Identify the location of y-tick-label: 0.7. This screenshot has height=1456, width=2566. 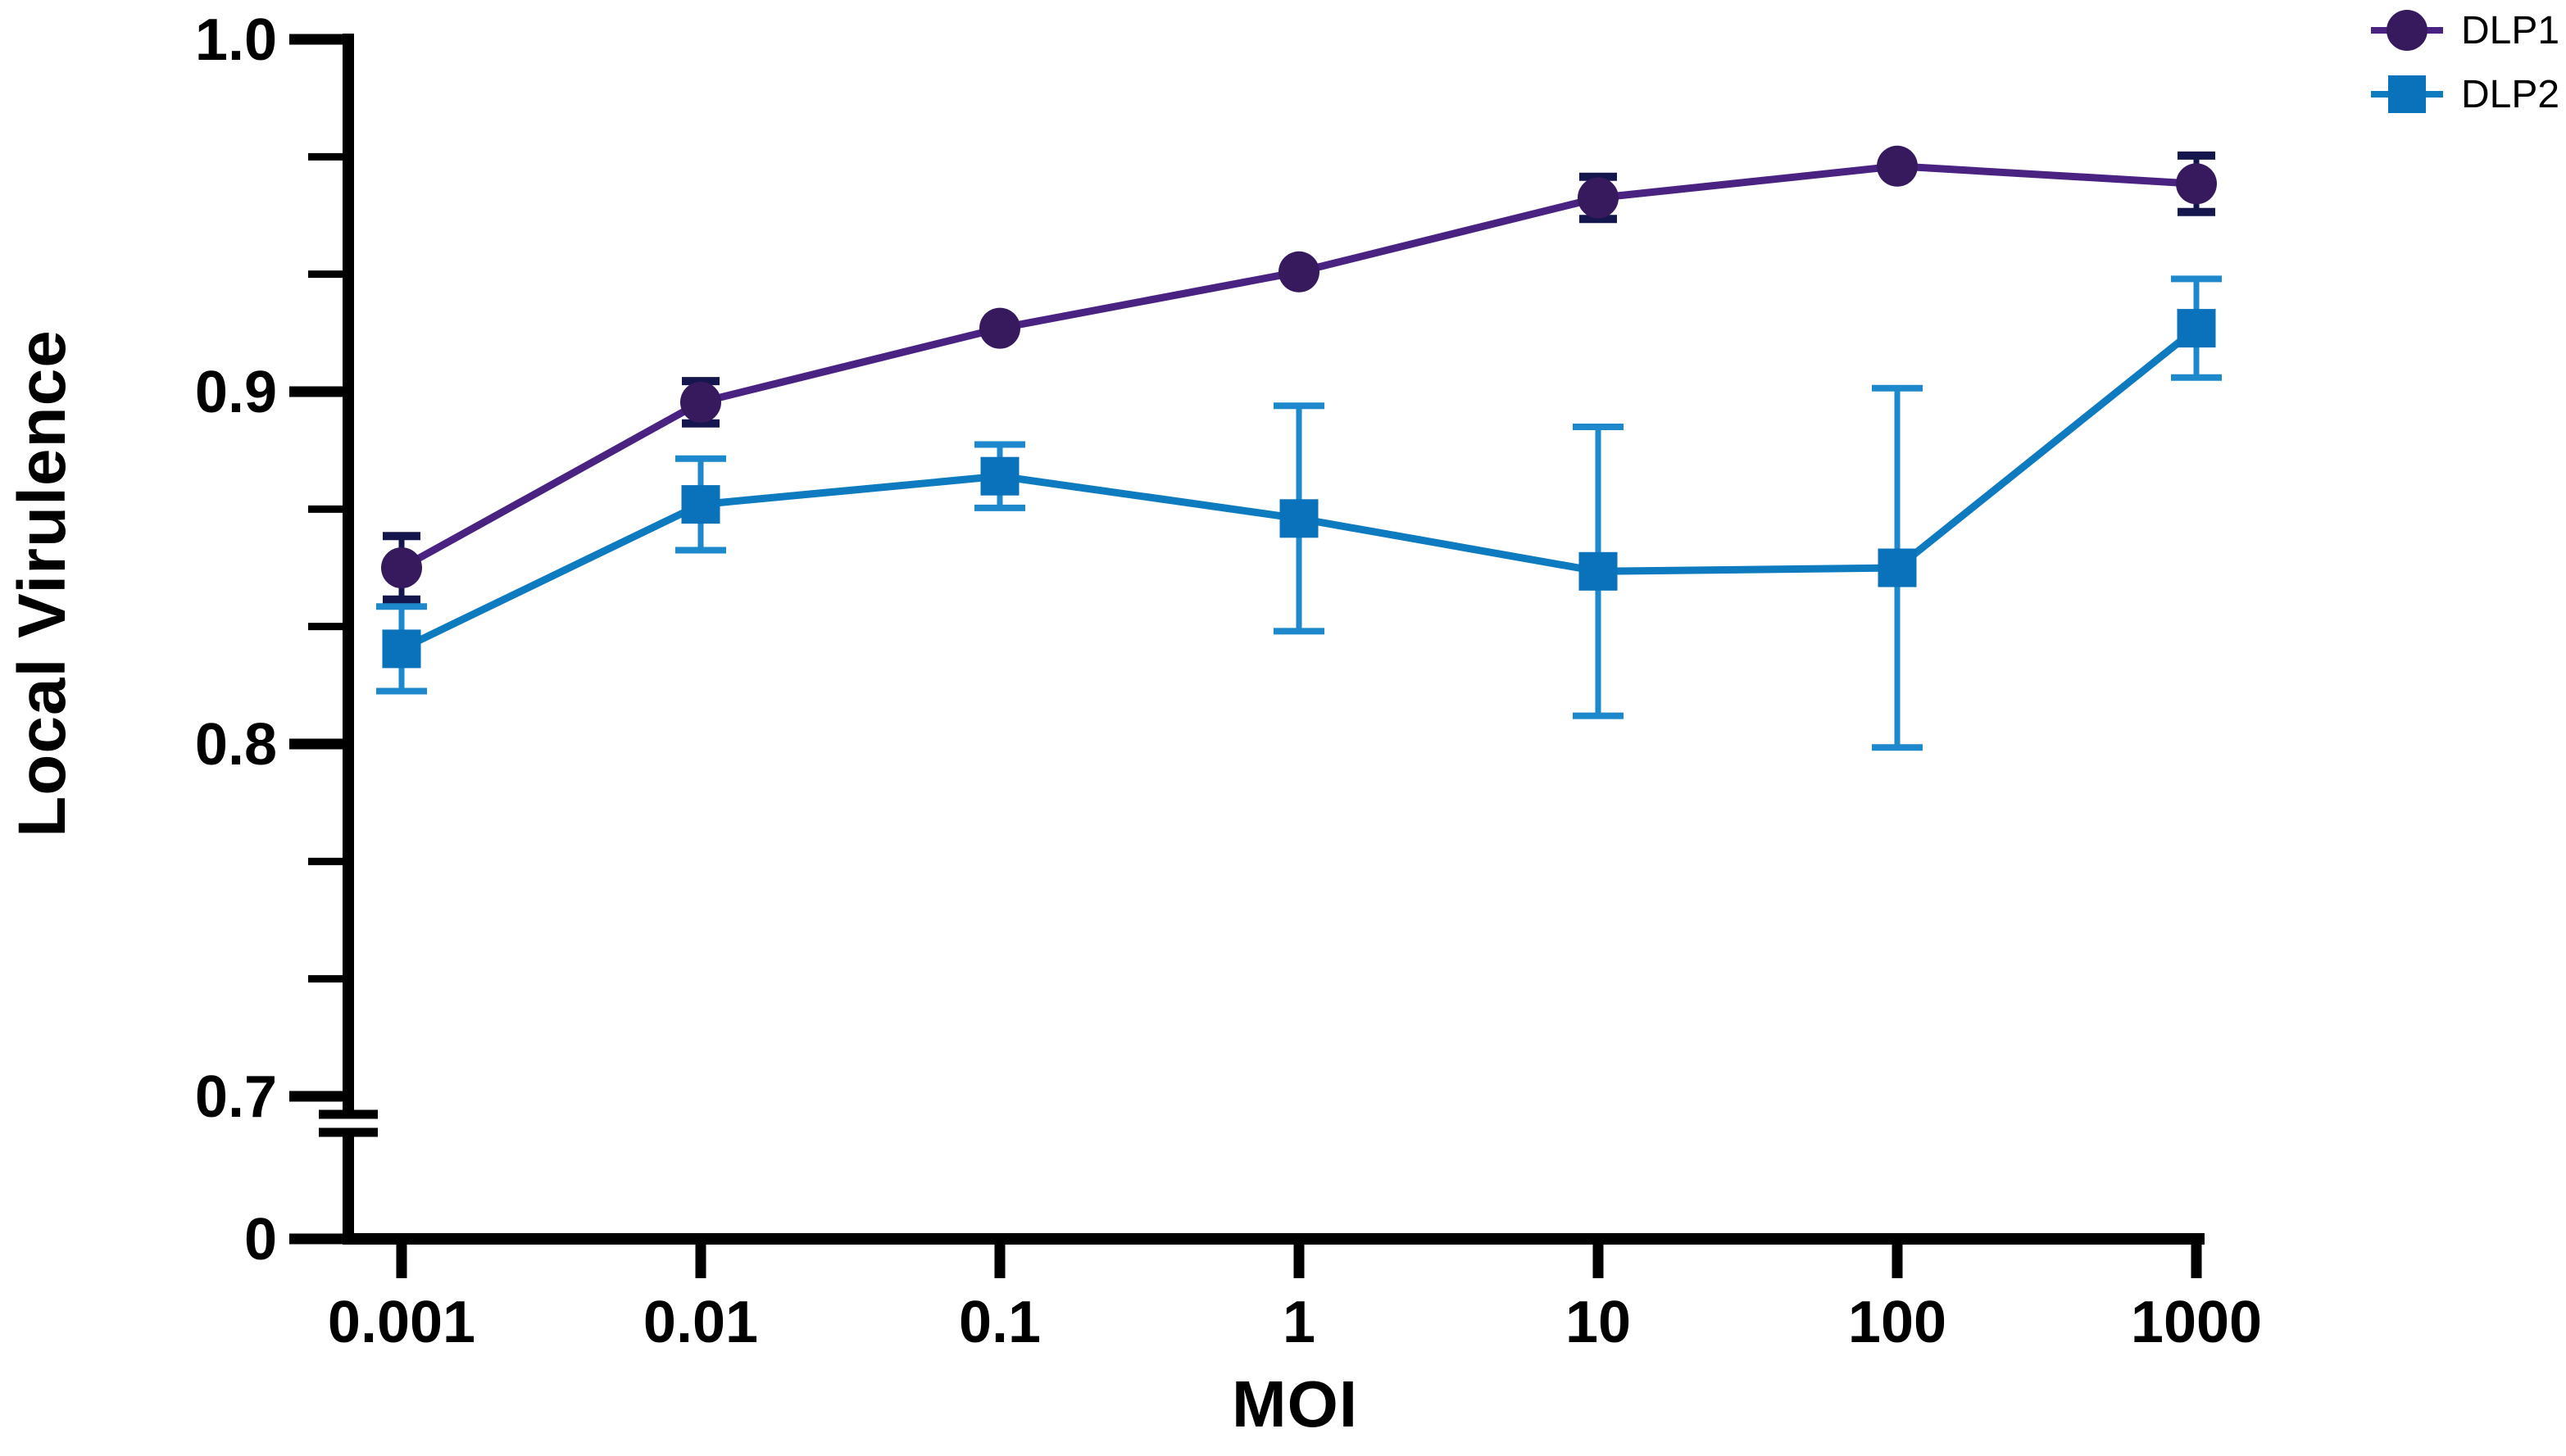
(236, 1097).